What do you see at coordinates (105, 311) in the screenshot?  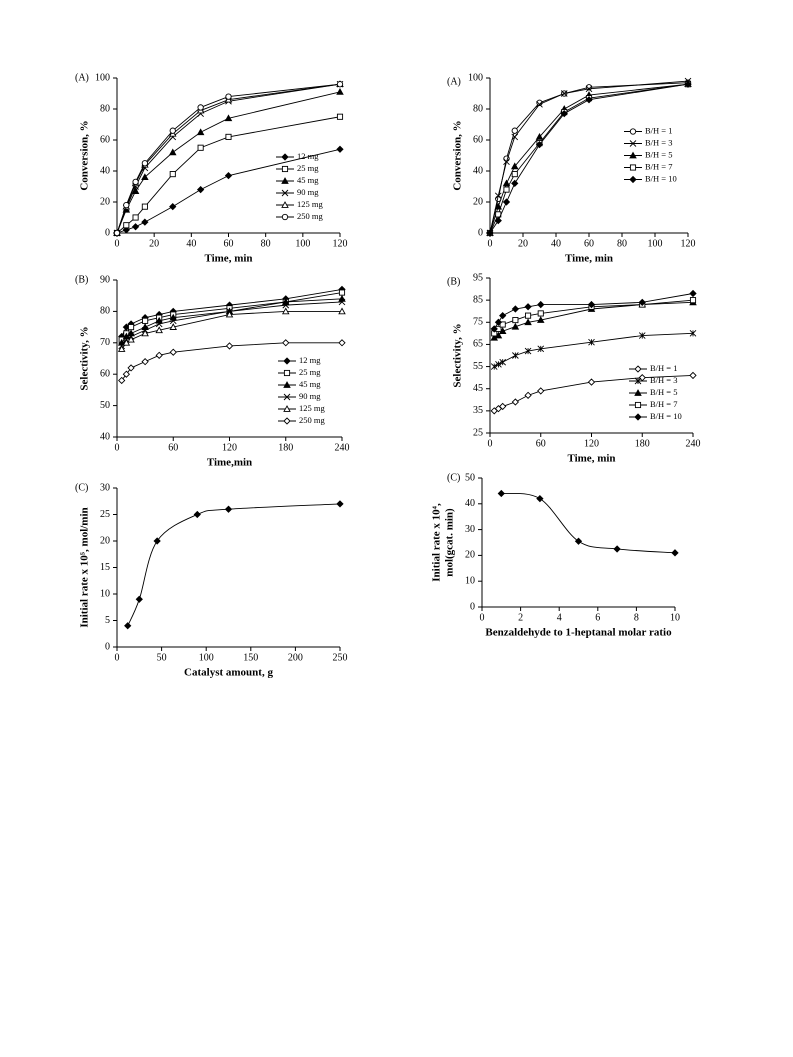 I see `y-tick-label: 80` at bounding box center [105, 311].